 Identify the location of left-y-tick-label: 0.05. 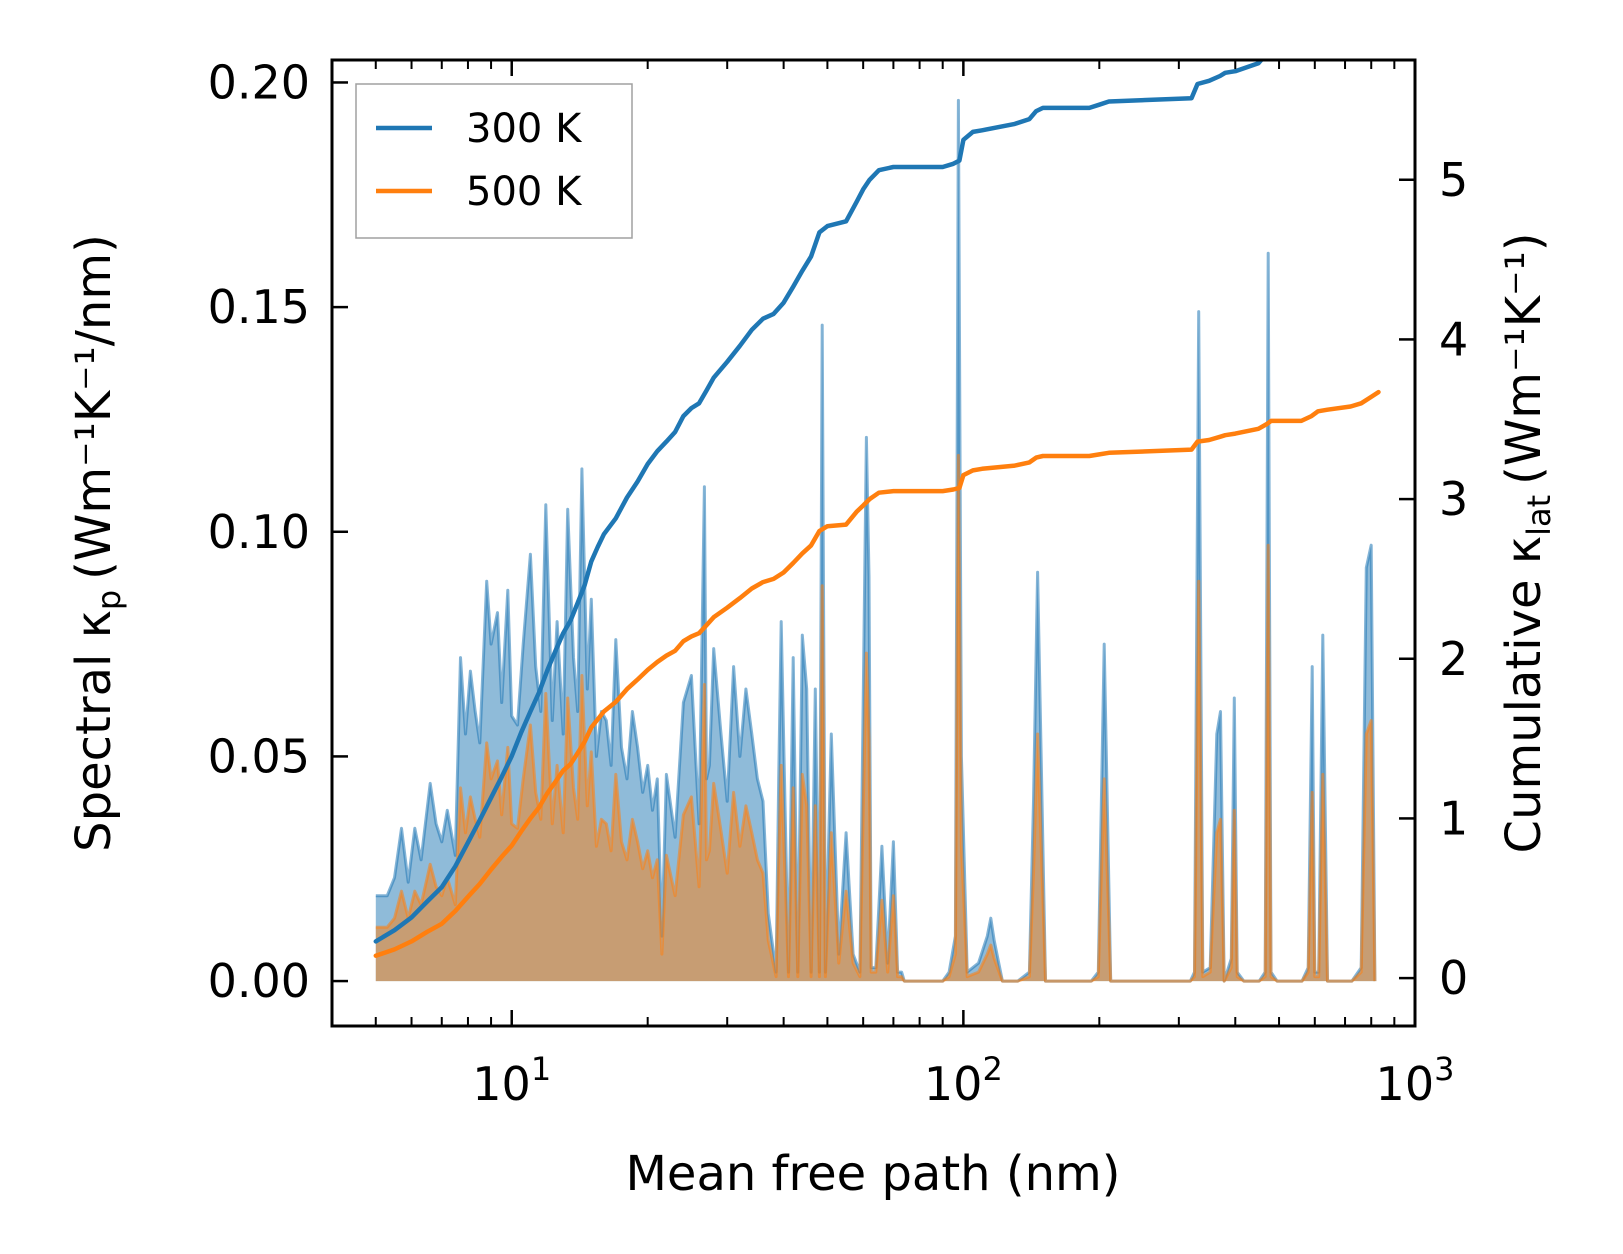
(259, 756).